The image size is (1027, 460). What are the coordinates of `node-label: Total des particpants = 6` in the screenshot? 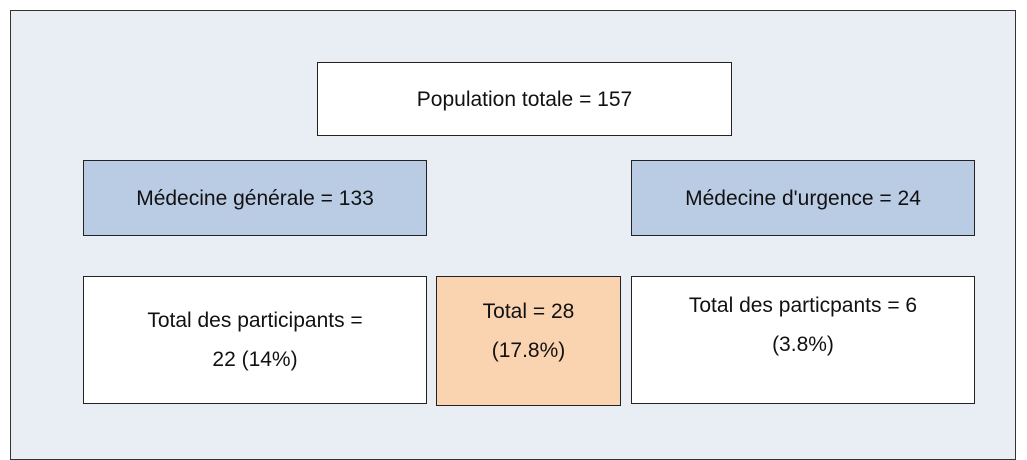 It's located at (803, 305).